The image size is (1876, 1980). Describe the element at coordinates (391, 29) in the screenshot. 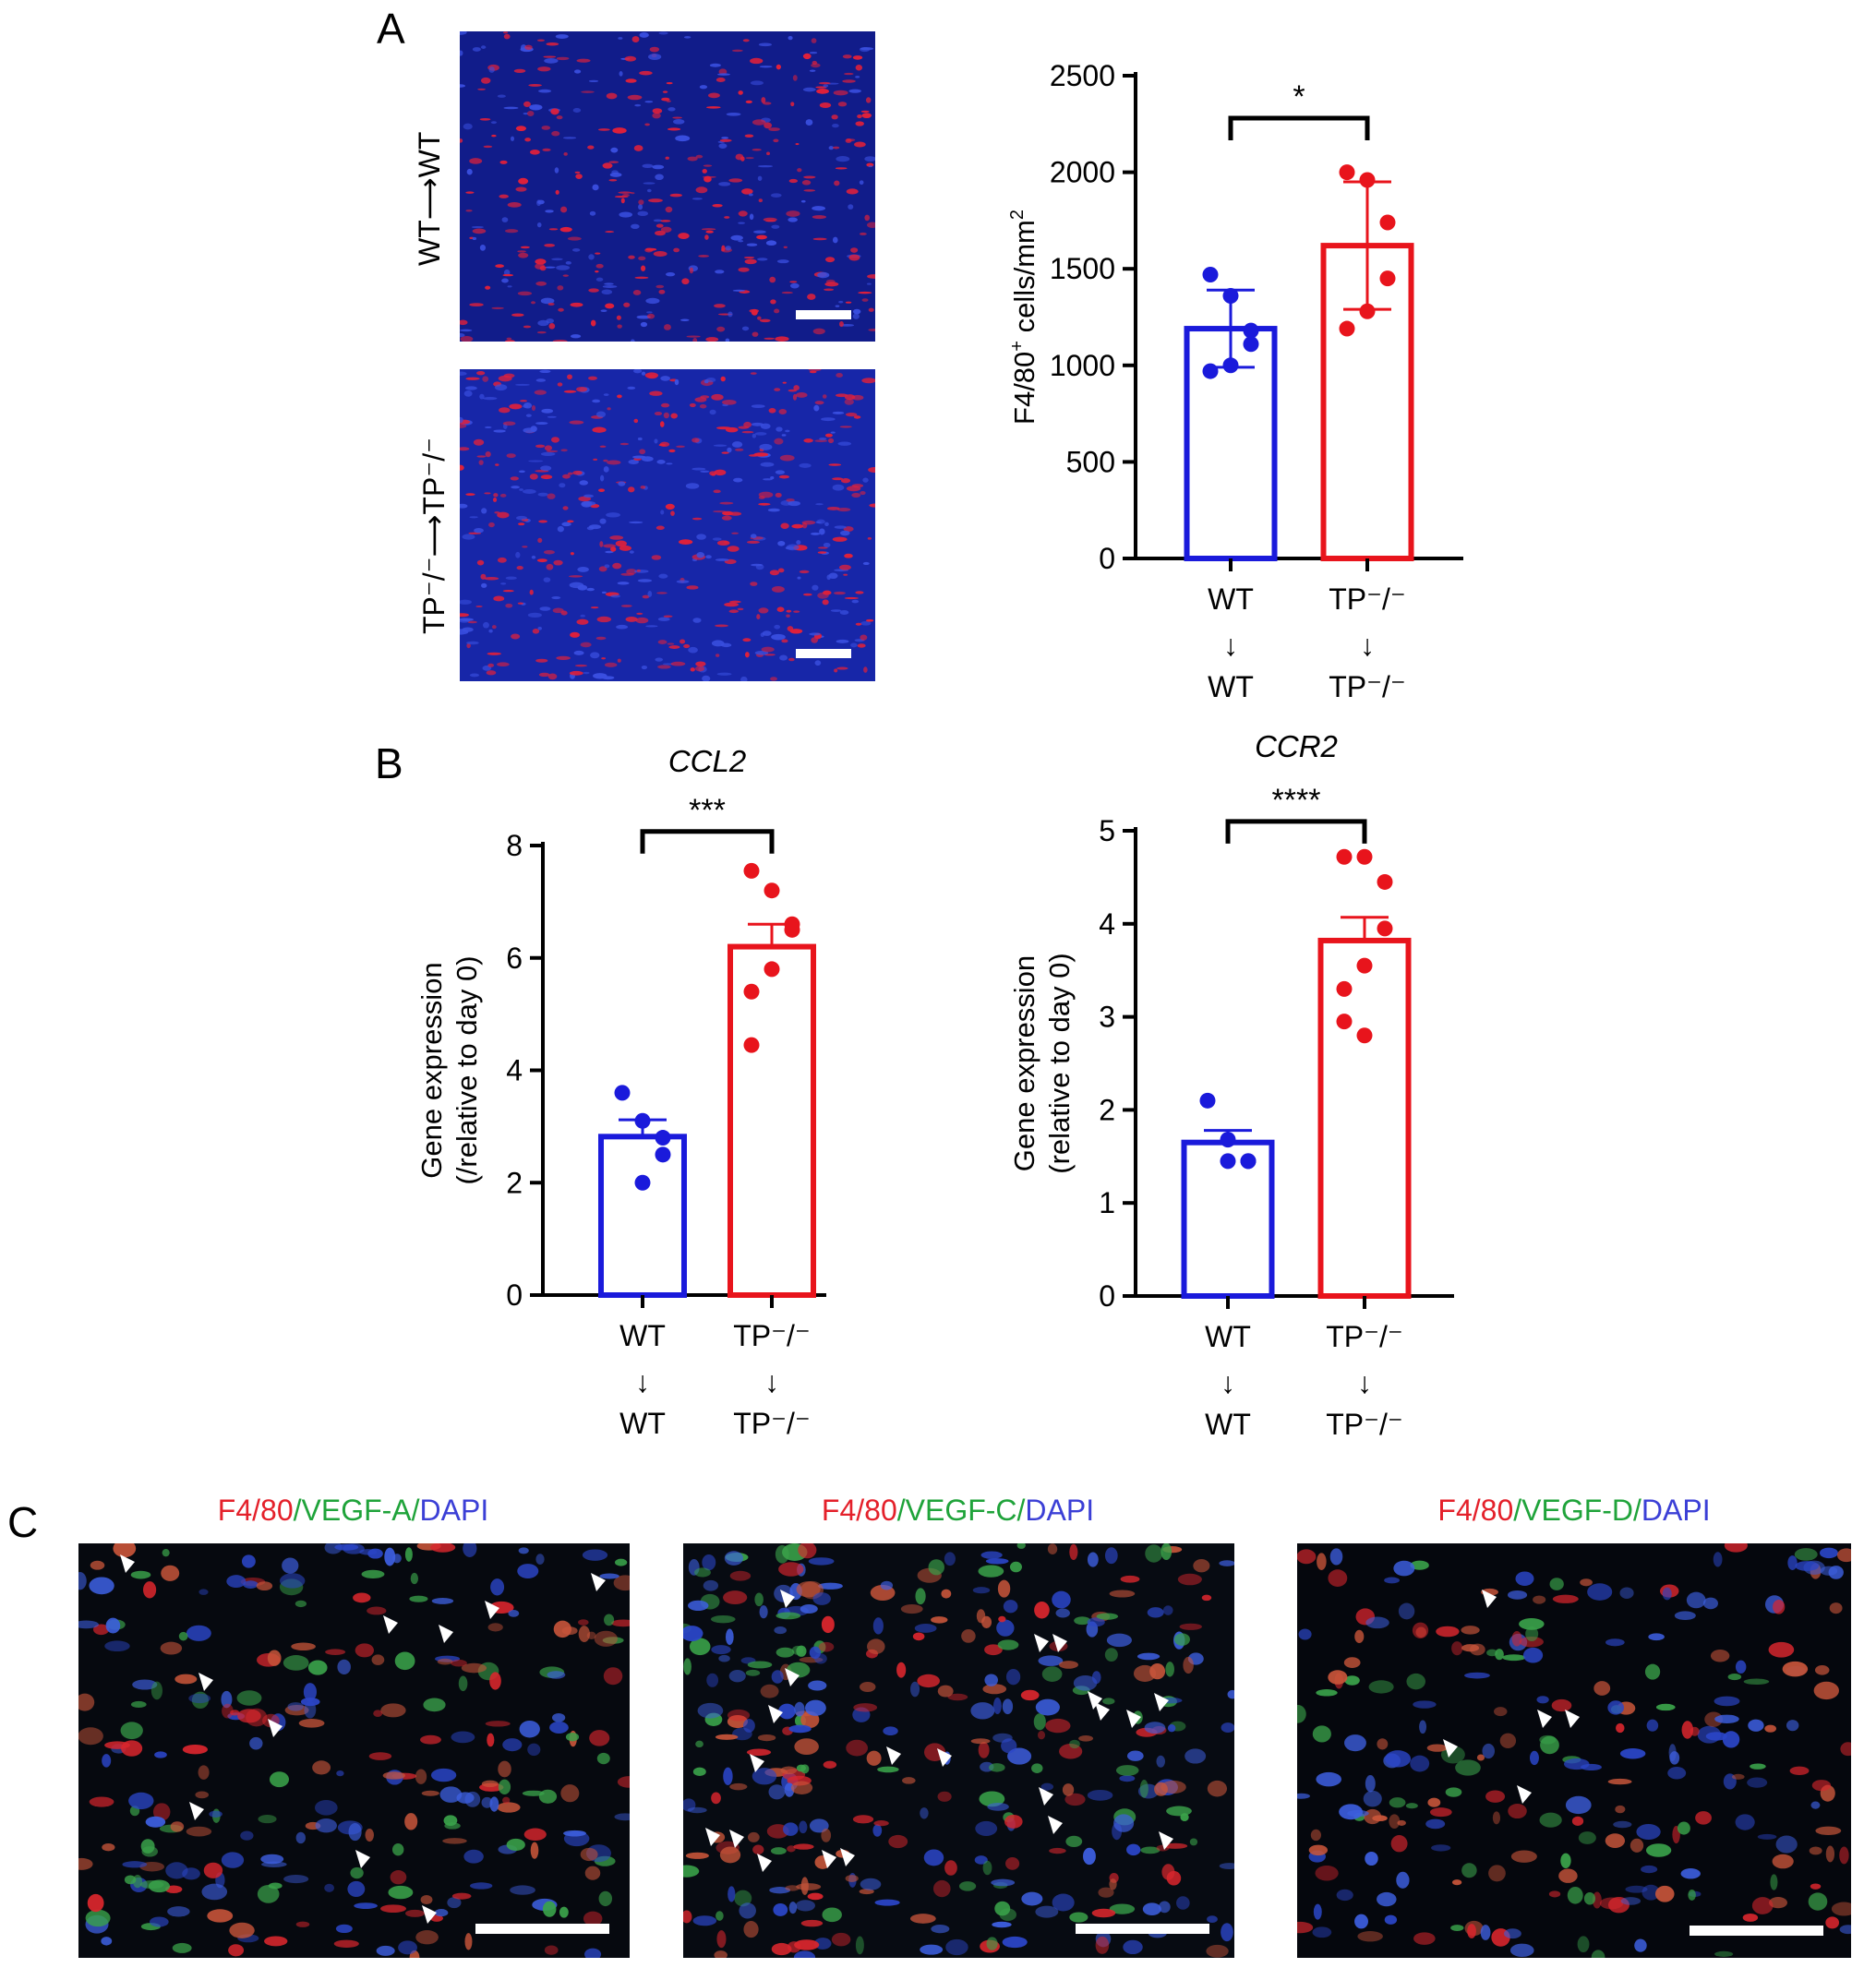

I see `panel-a-letter: A` at that location.